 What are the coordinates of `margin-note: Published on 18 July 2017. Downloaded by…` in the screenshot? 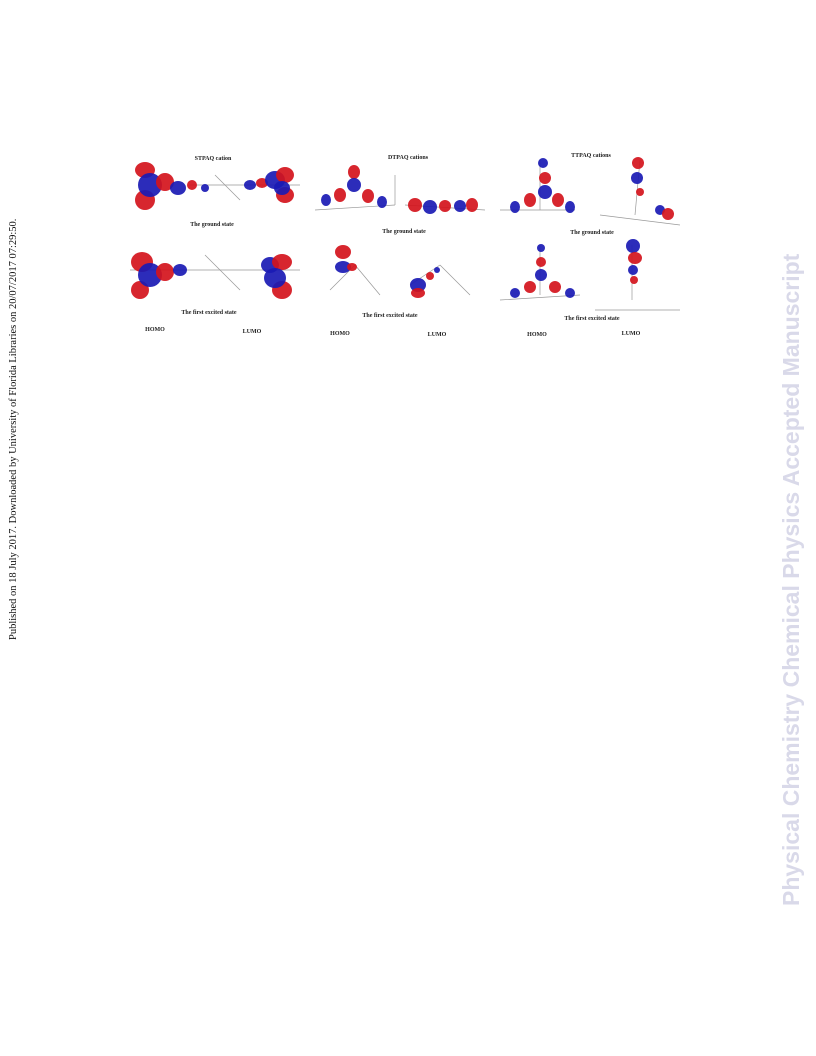 It's located at (13, 429).